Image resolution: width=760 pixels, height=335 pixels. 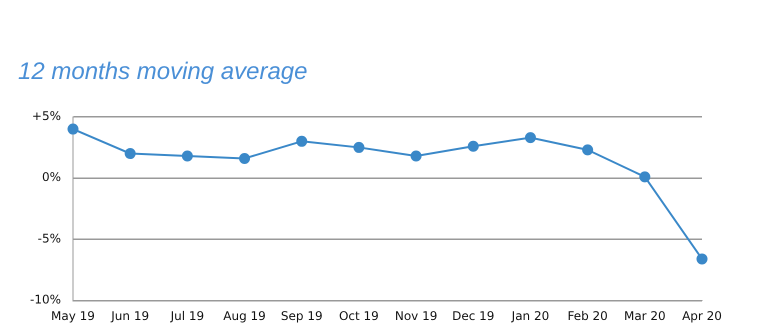 I want to click on y-tick-label: 0%, so click(x=51, y=177).